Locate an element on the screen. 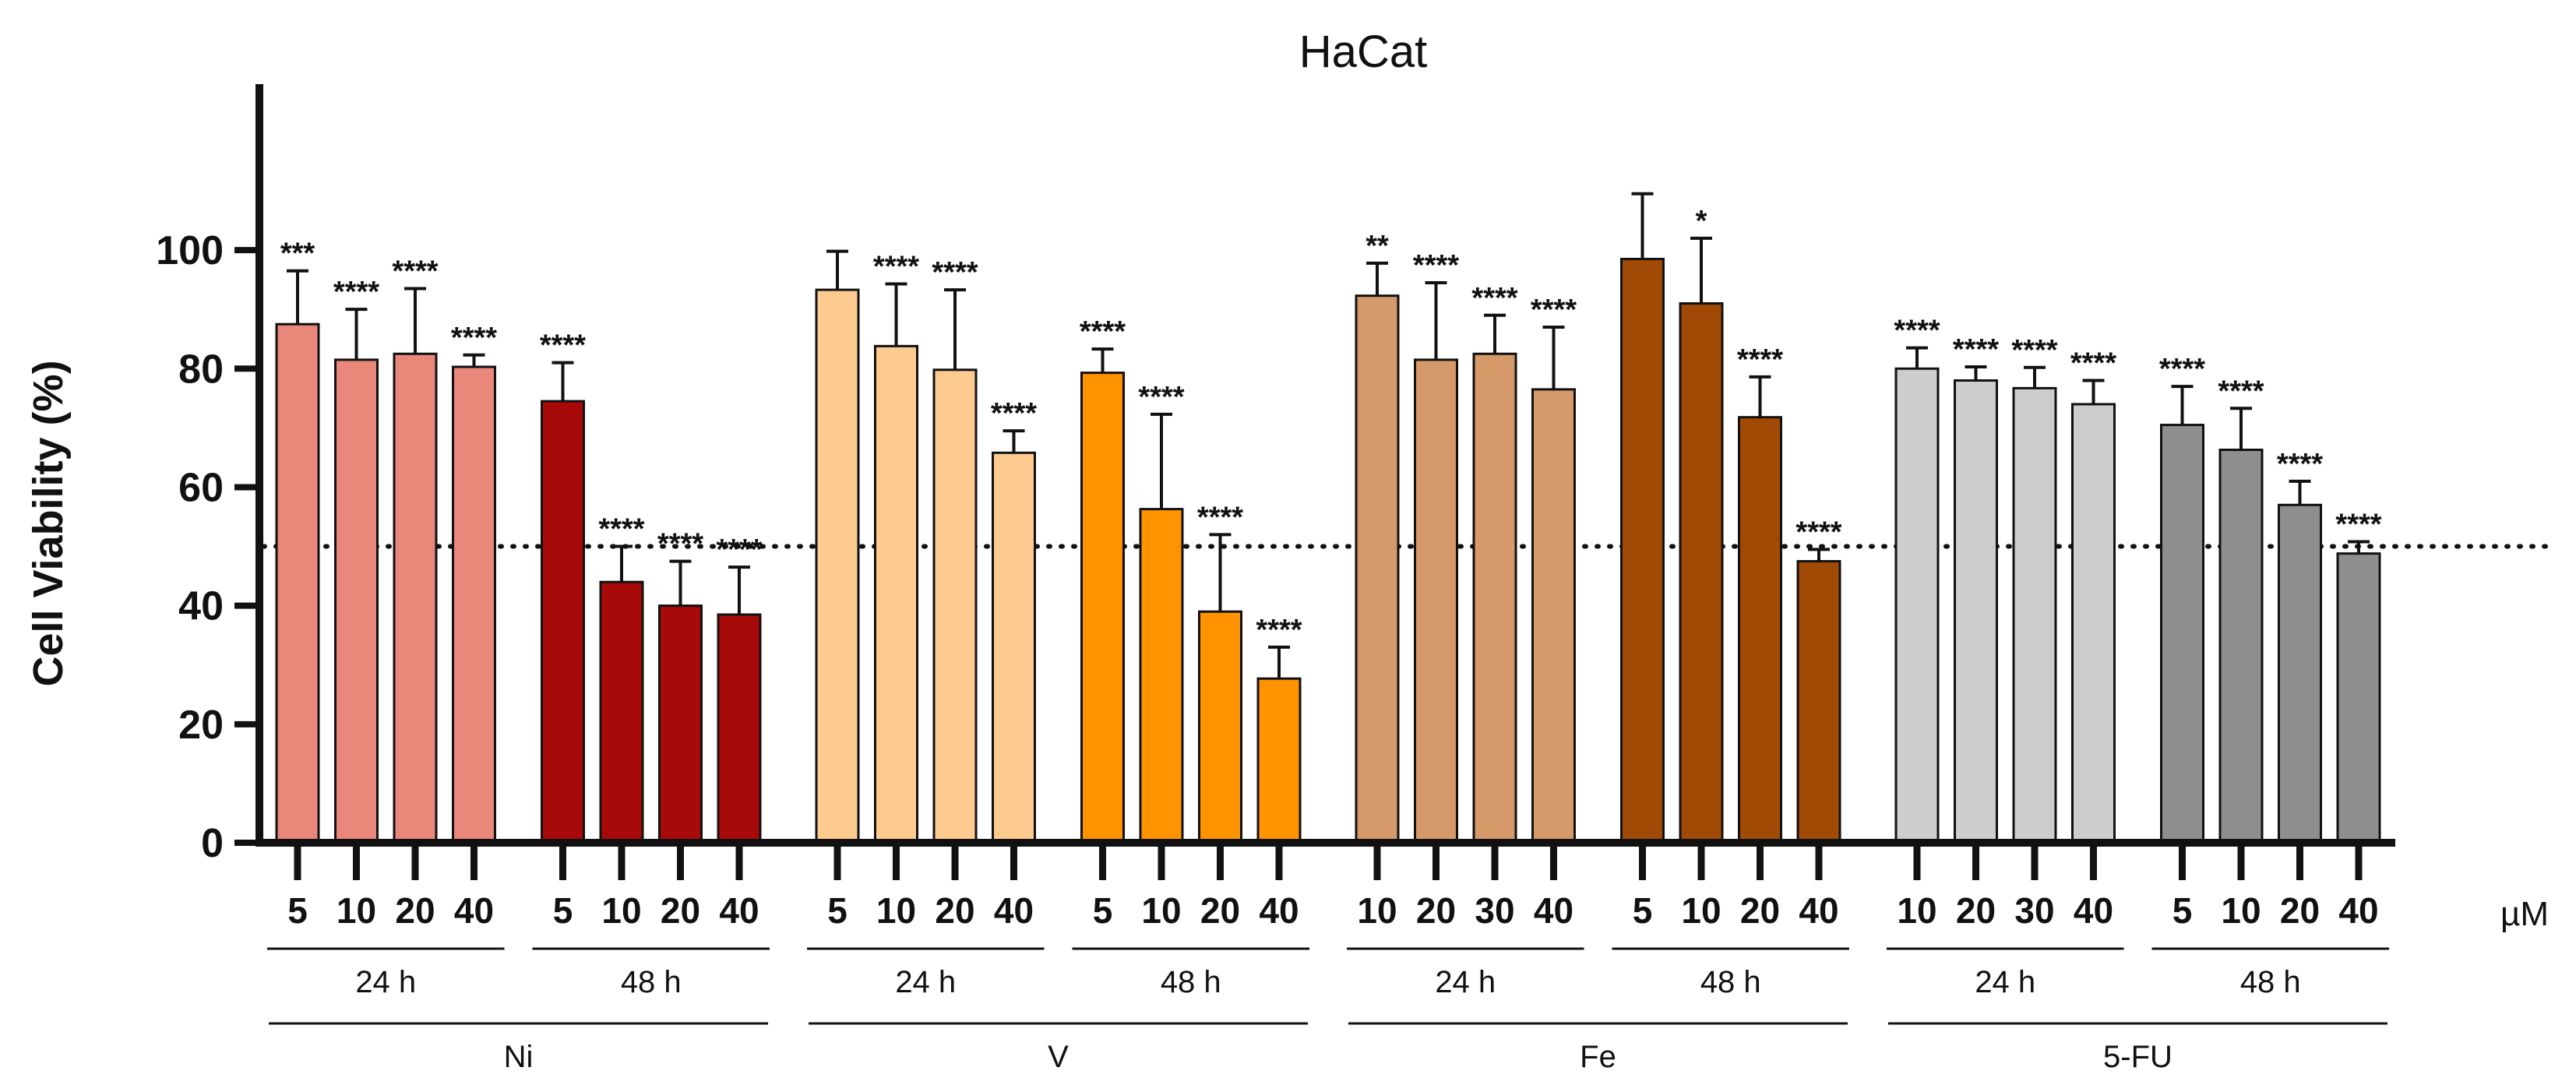 This screenshot has height=1092, width=2576. time-label-5-FU-0: 24 h is located at coordinates (2005, 982).